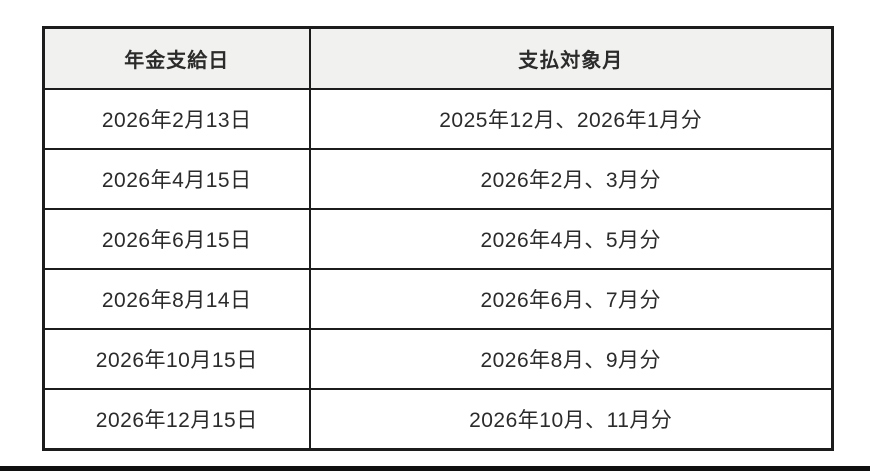 This screenshot has width=870, height=471. What do you see at coordinates (571, 58) in the screenshot?
I see `column-header-target-months: 支払対象月` at bounding box center [571, 58].